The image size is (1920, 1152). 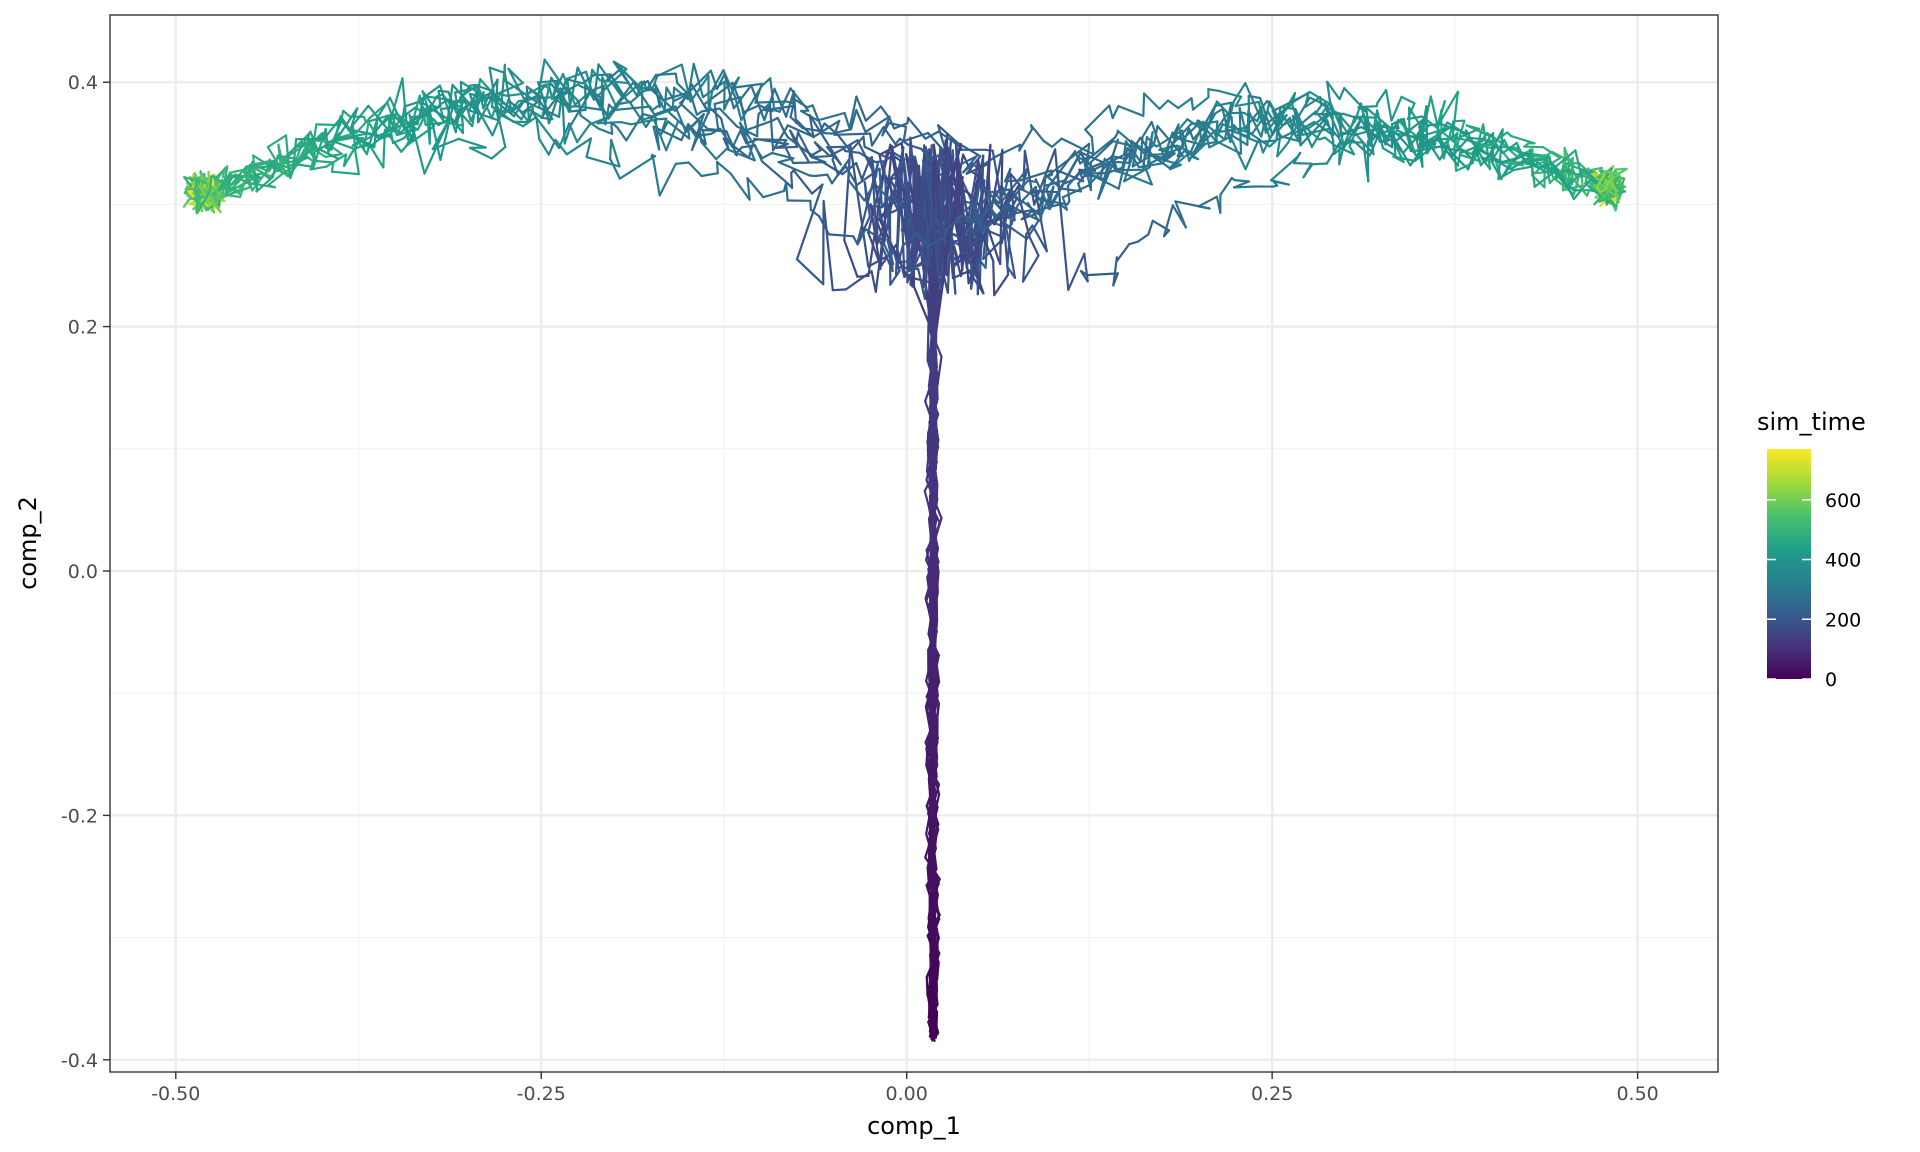 I want to click on legend-tick-label: 400, so click(x=1843, y=561).